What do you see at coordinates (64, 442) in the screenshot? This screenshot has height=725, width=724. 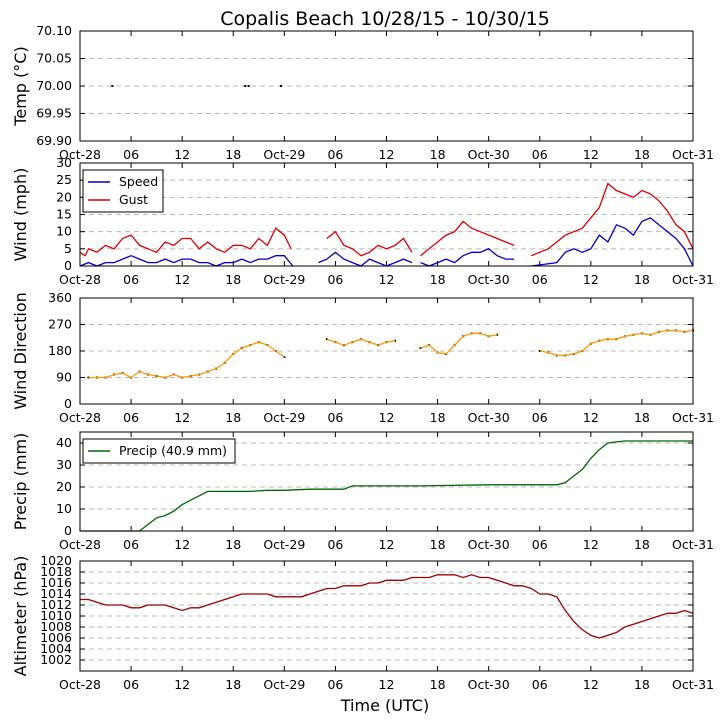 I see `y-tick-label: 40` at bounding box center [64, 442].